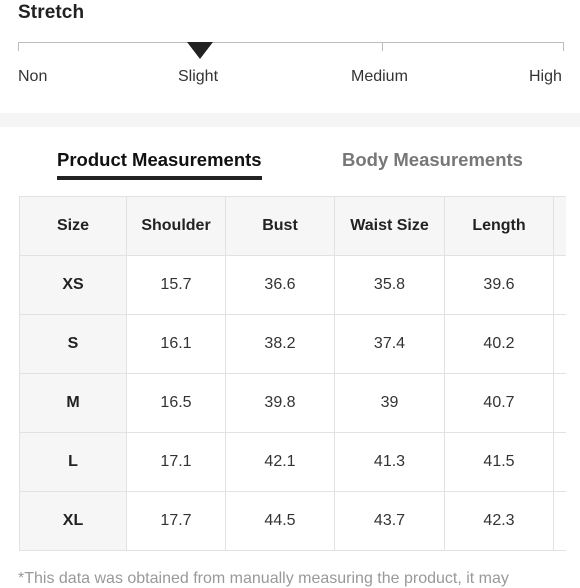  Describe the element at coordinates (51, 12) in the screenshot. I see `stretch-title: Stretch` at that location.